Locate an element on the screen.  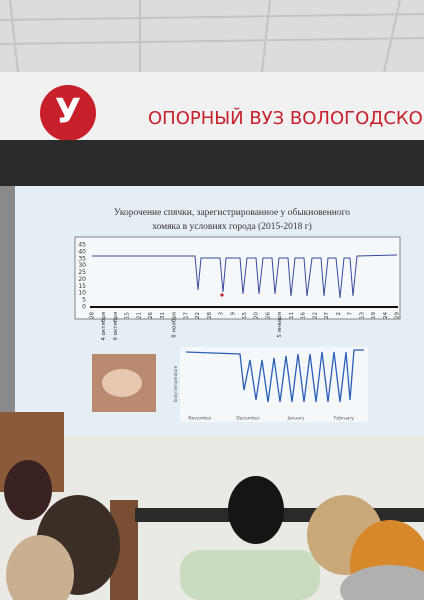
chart1-frame is located at coordinates (237, 278).